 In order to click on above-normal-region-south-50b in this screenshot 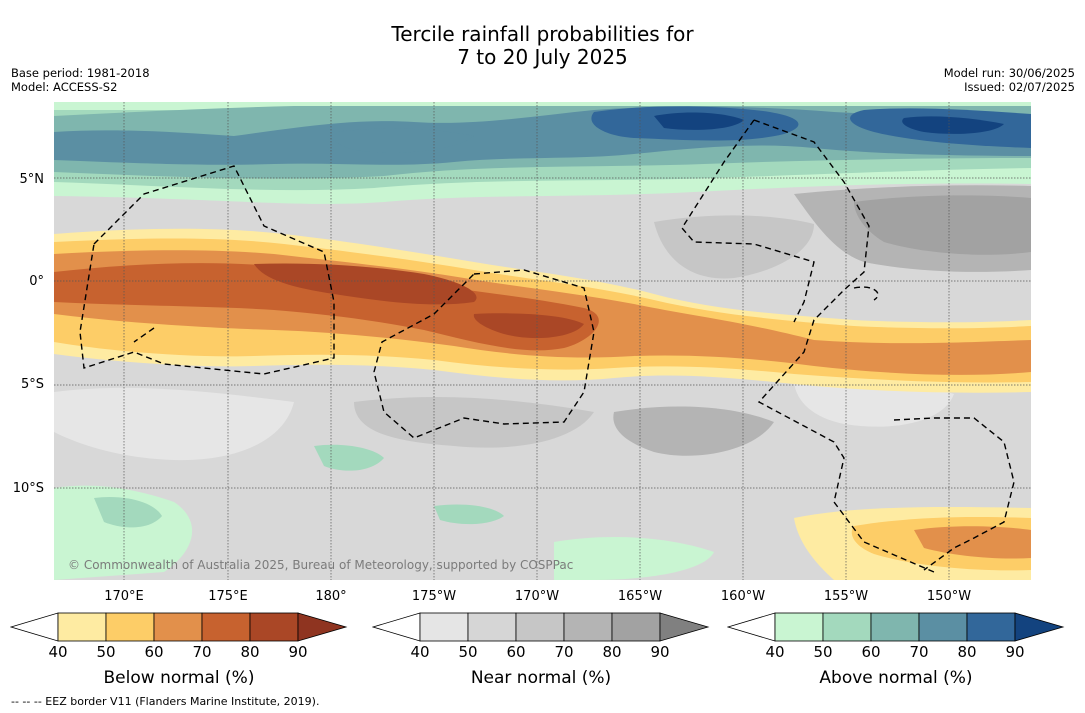, I will do `click(349, 457)`.